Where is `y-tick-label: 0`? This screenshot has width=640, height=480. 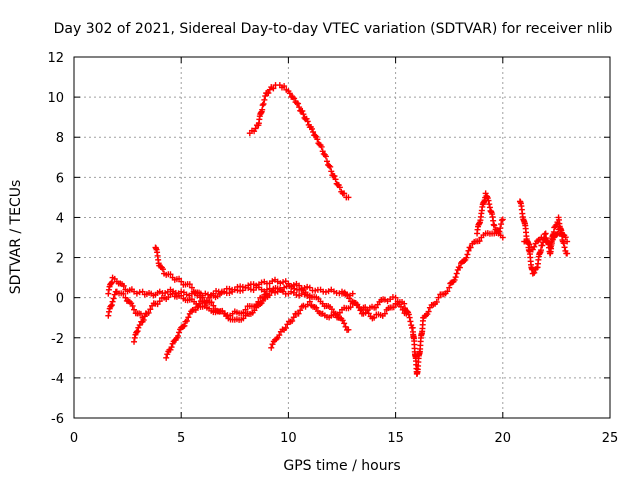 y-tick-label: 0 is located at coordinates (60, 299).